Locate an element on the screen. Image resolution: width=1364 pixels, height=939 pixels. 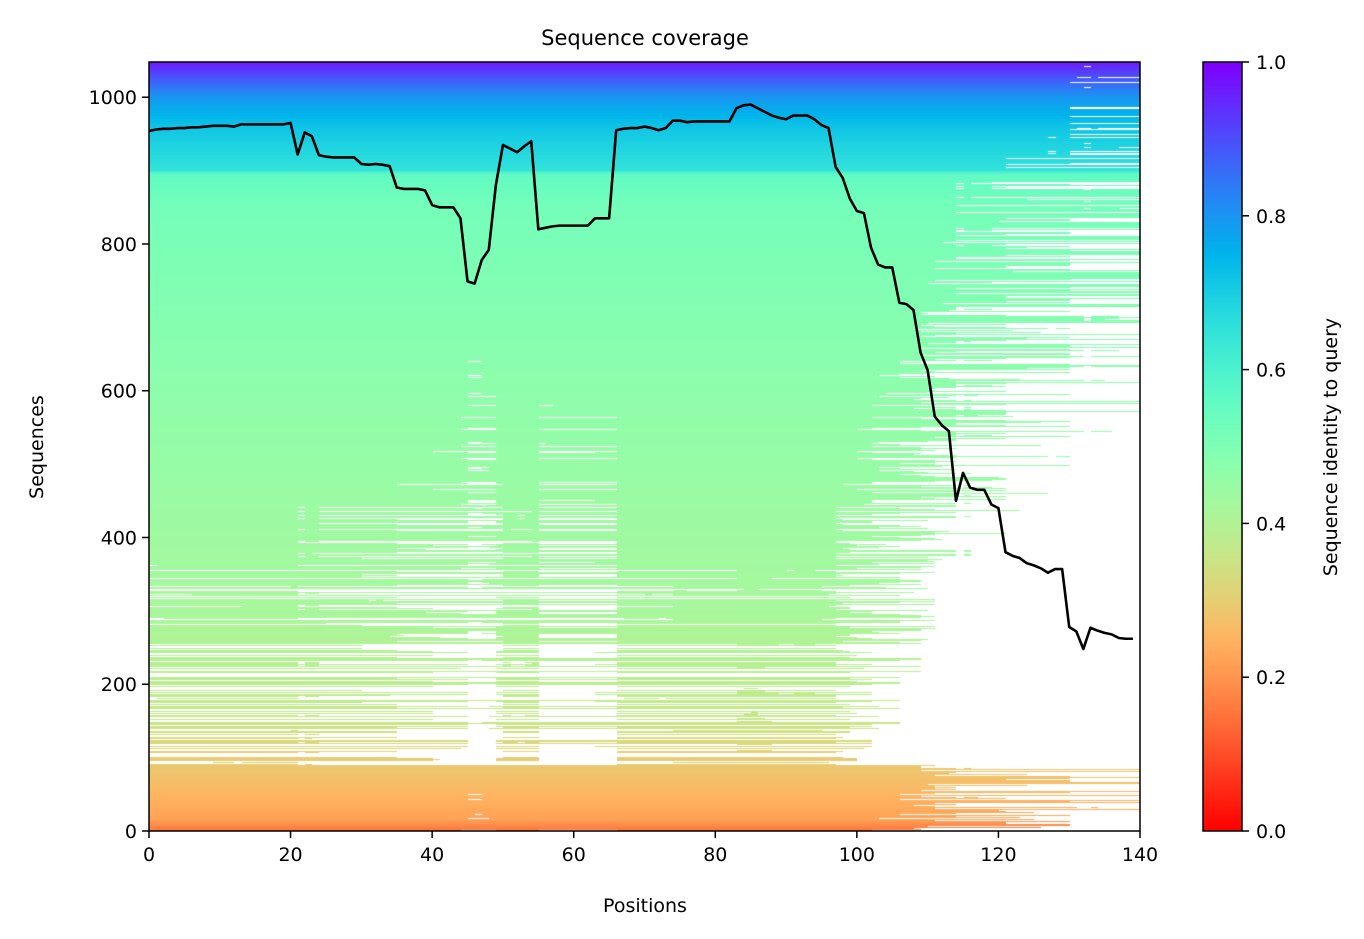
colorbar-tick-label: 0.6 is located at coordinates (1271, 371).